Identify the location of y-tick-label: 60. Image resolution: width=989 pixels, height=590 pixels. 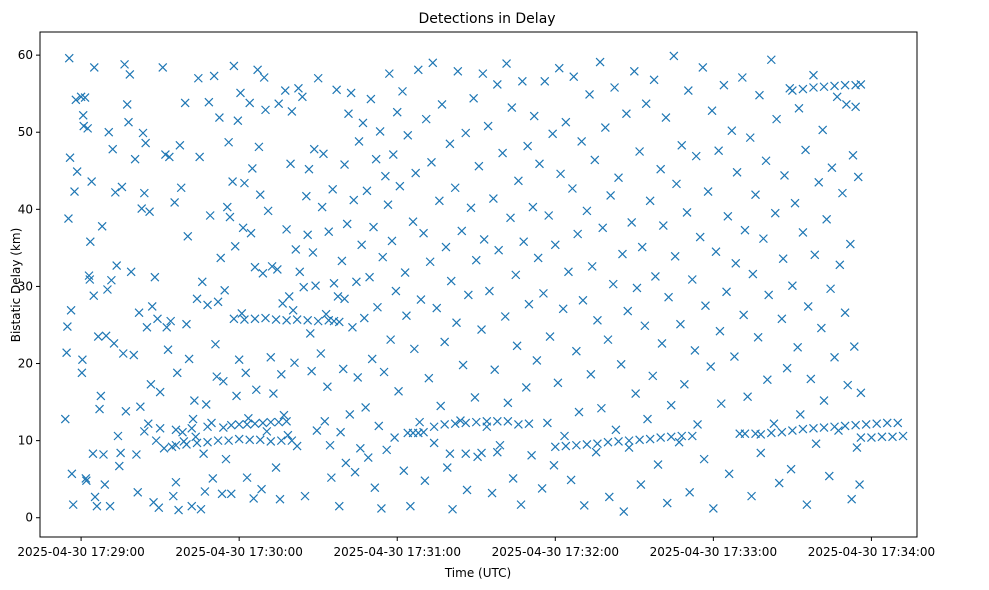
(25, 55).